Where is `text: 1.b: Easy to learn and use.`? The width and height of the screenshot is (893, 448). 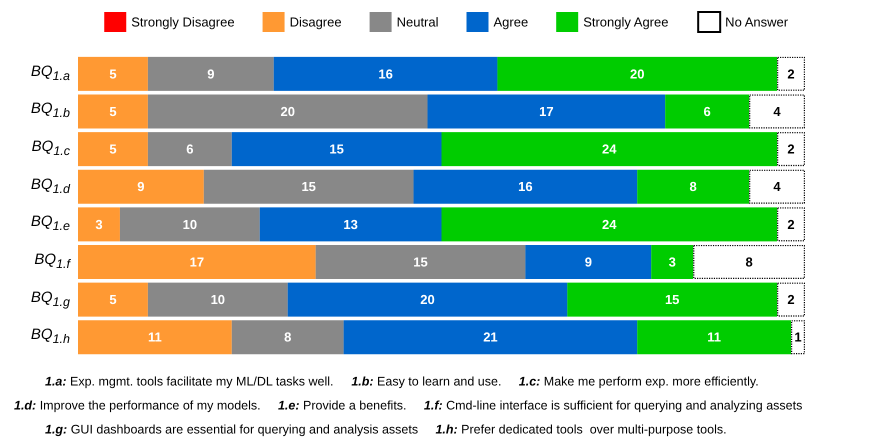 text: 1.b: Easy to learn and use. is located at coordinates (426, 381).